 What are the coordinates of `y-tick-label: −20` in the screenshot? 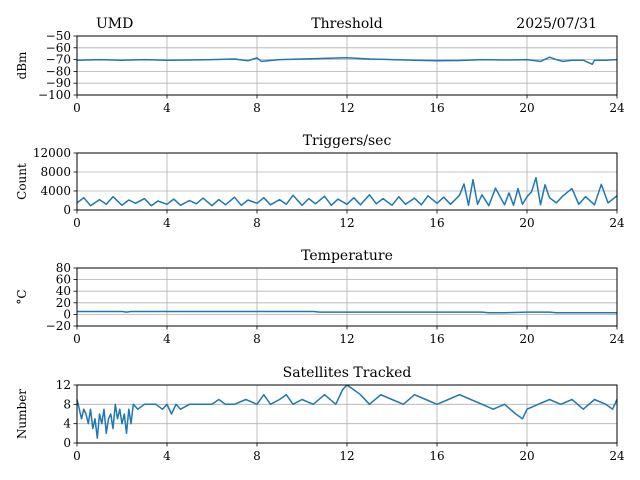 It's located at (58, 326).